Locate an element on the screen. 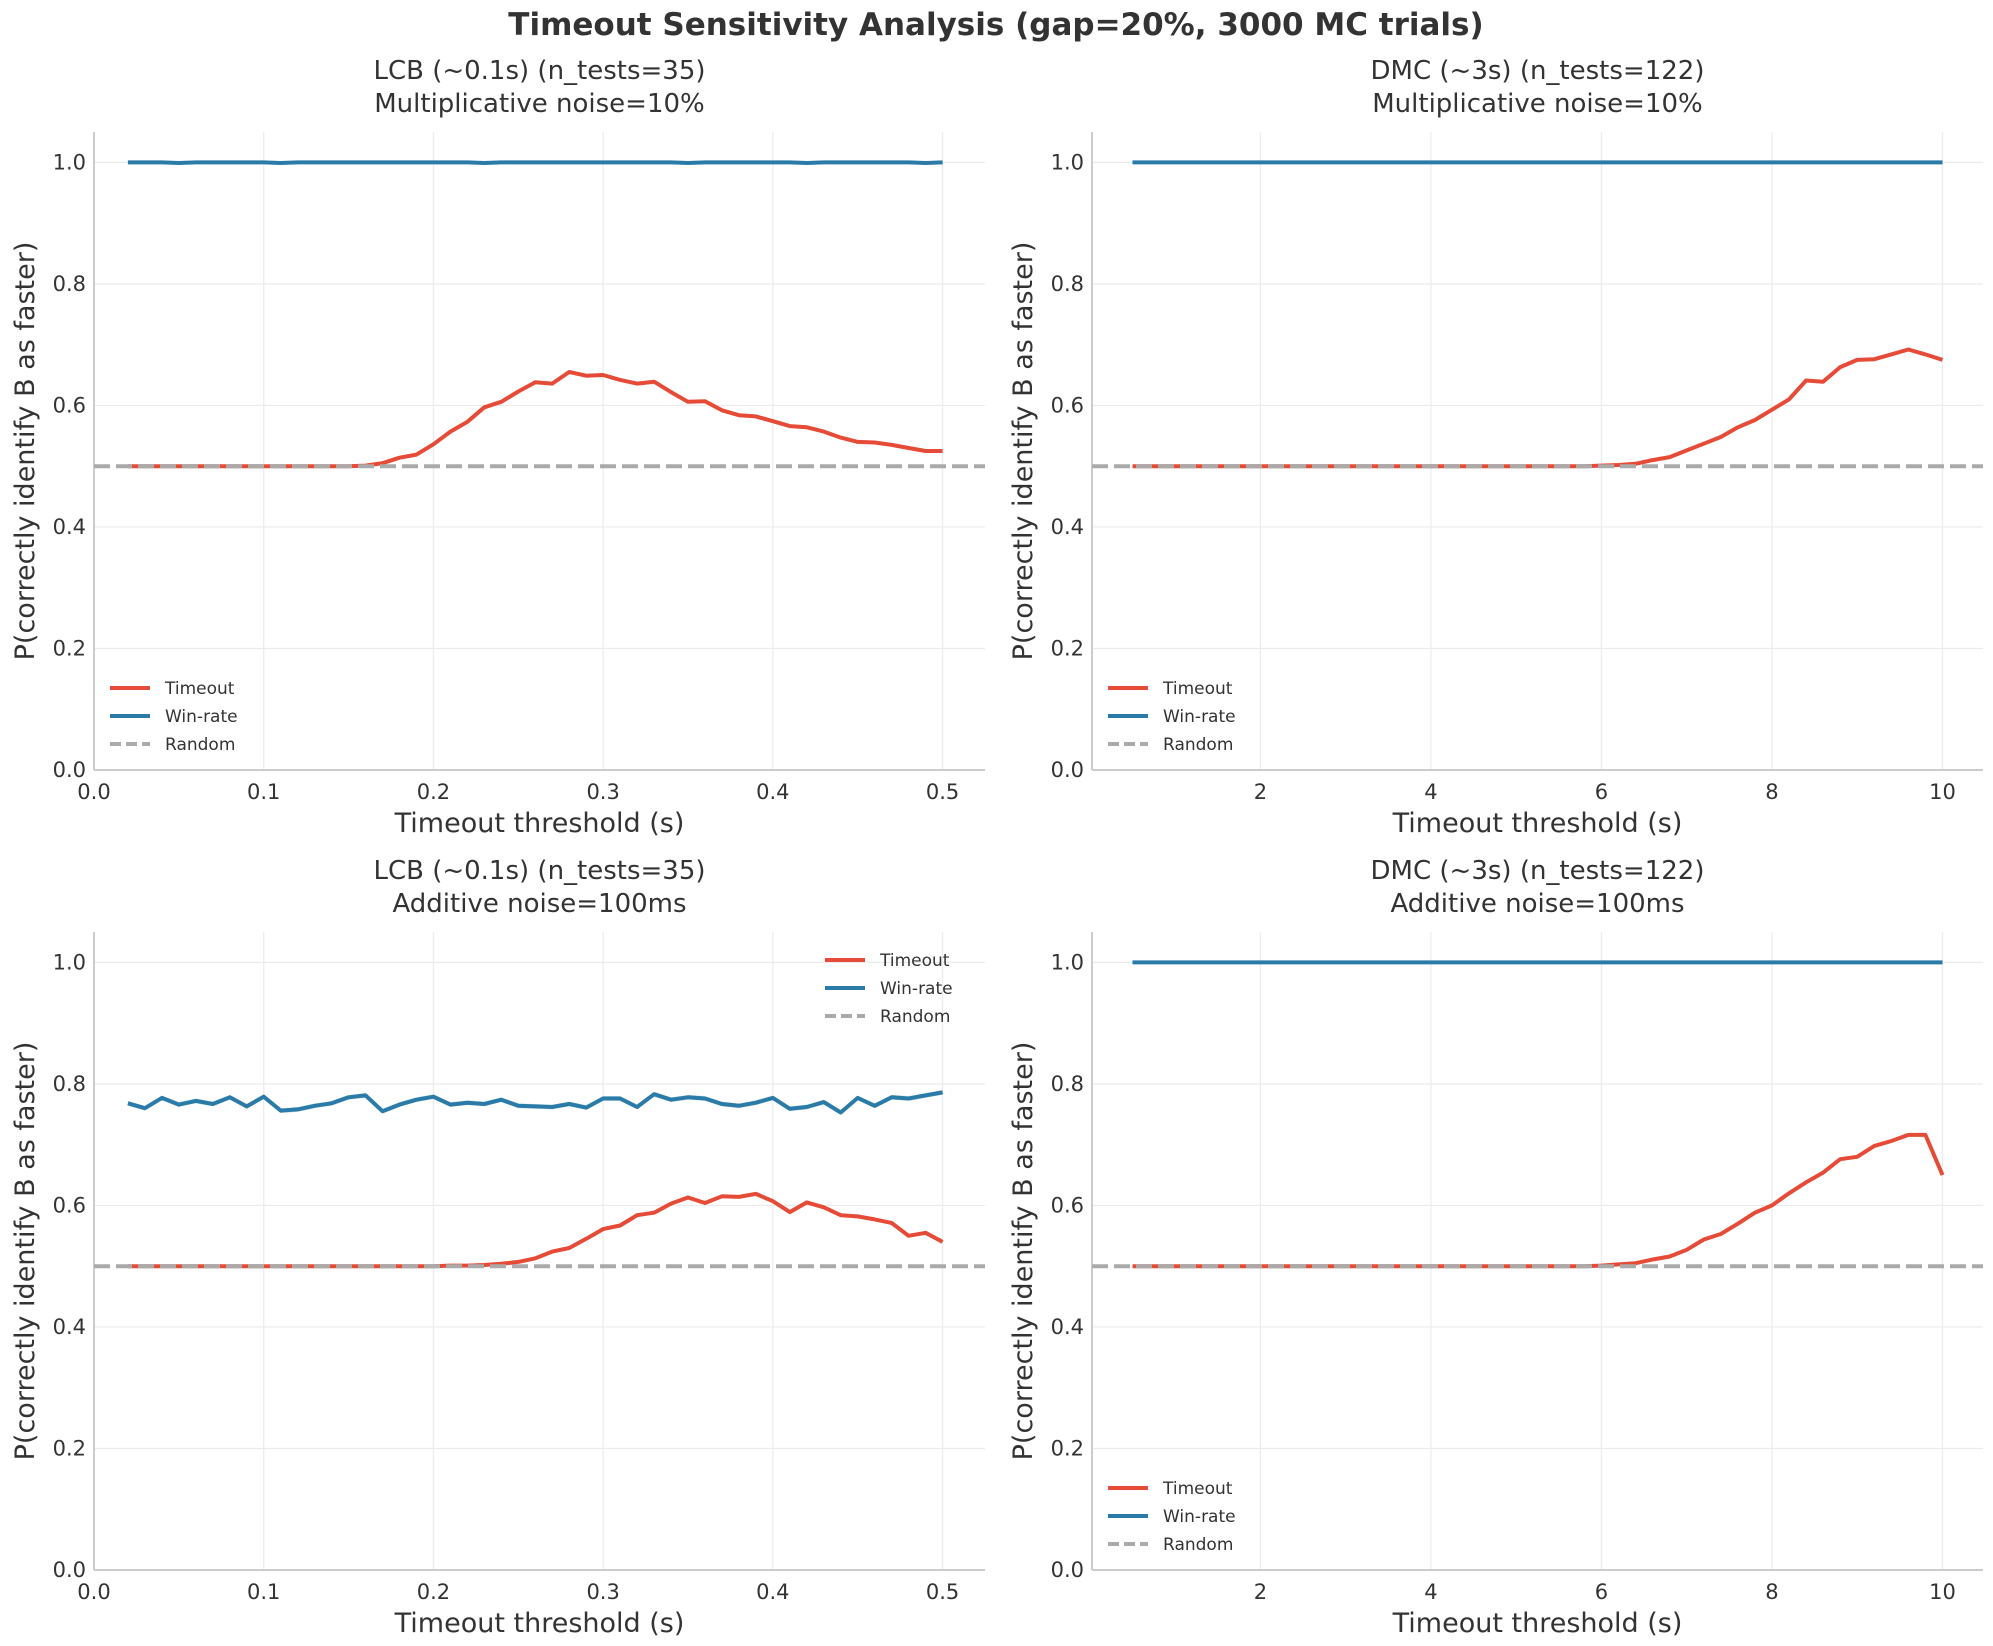  panel-1-win-rate-series-line is located at coordinates (535, 162).